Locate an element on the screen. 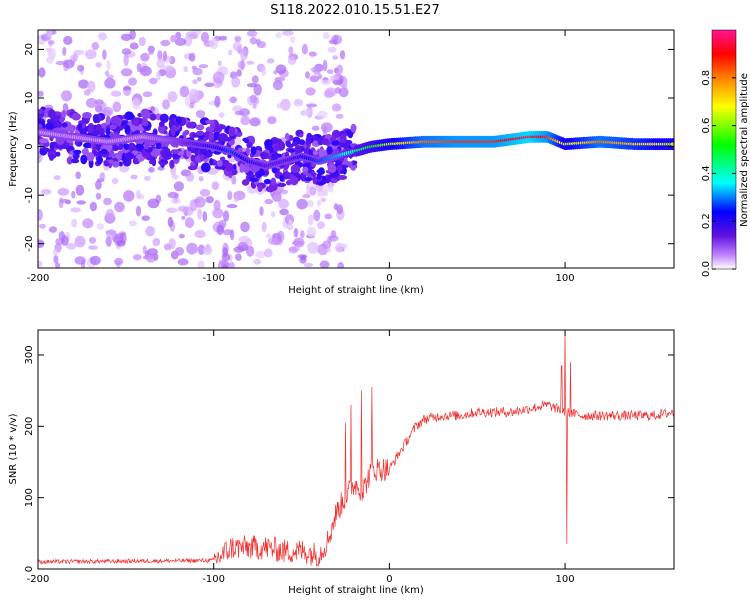 The image size is (750, 600). spectrogram-xlabel: Height of straight line (km) is located at coordinates (356, 290).